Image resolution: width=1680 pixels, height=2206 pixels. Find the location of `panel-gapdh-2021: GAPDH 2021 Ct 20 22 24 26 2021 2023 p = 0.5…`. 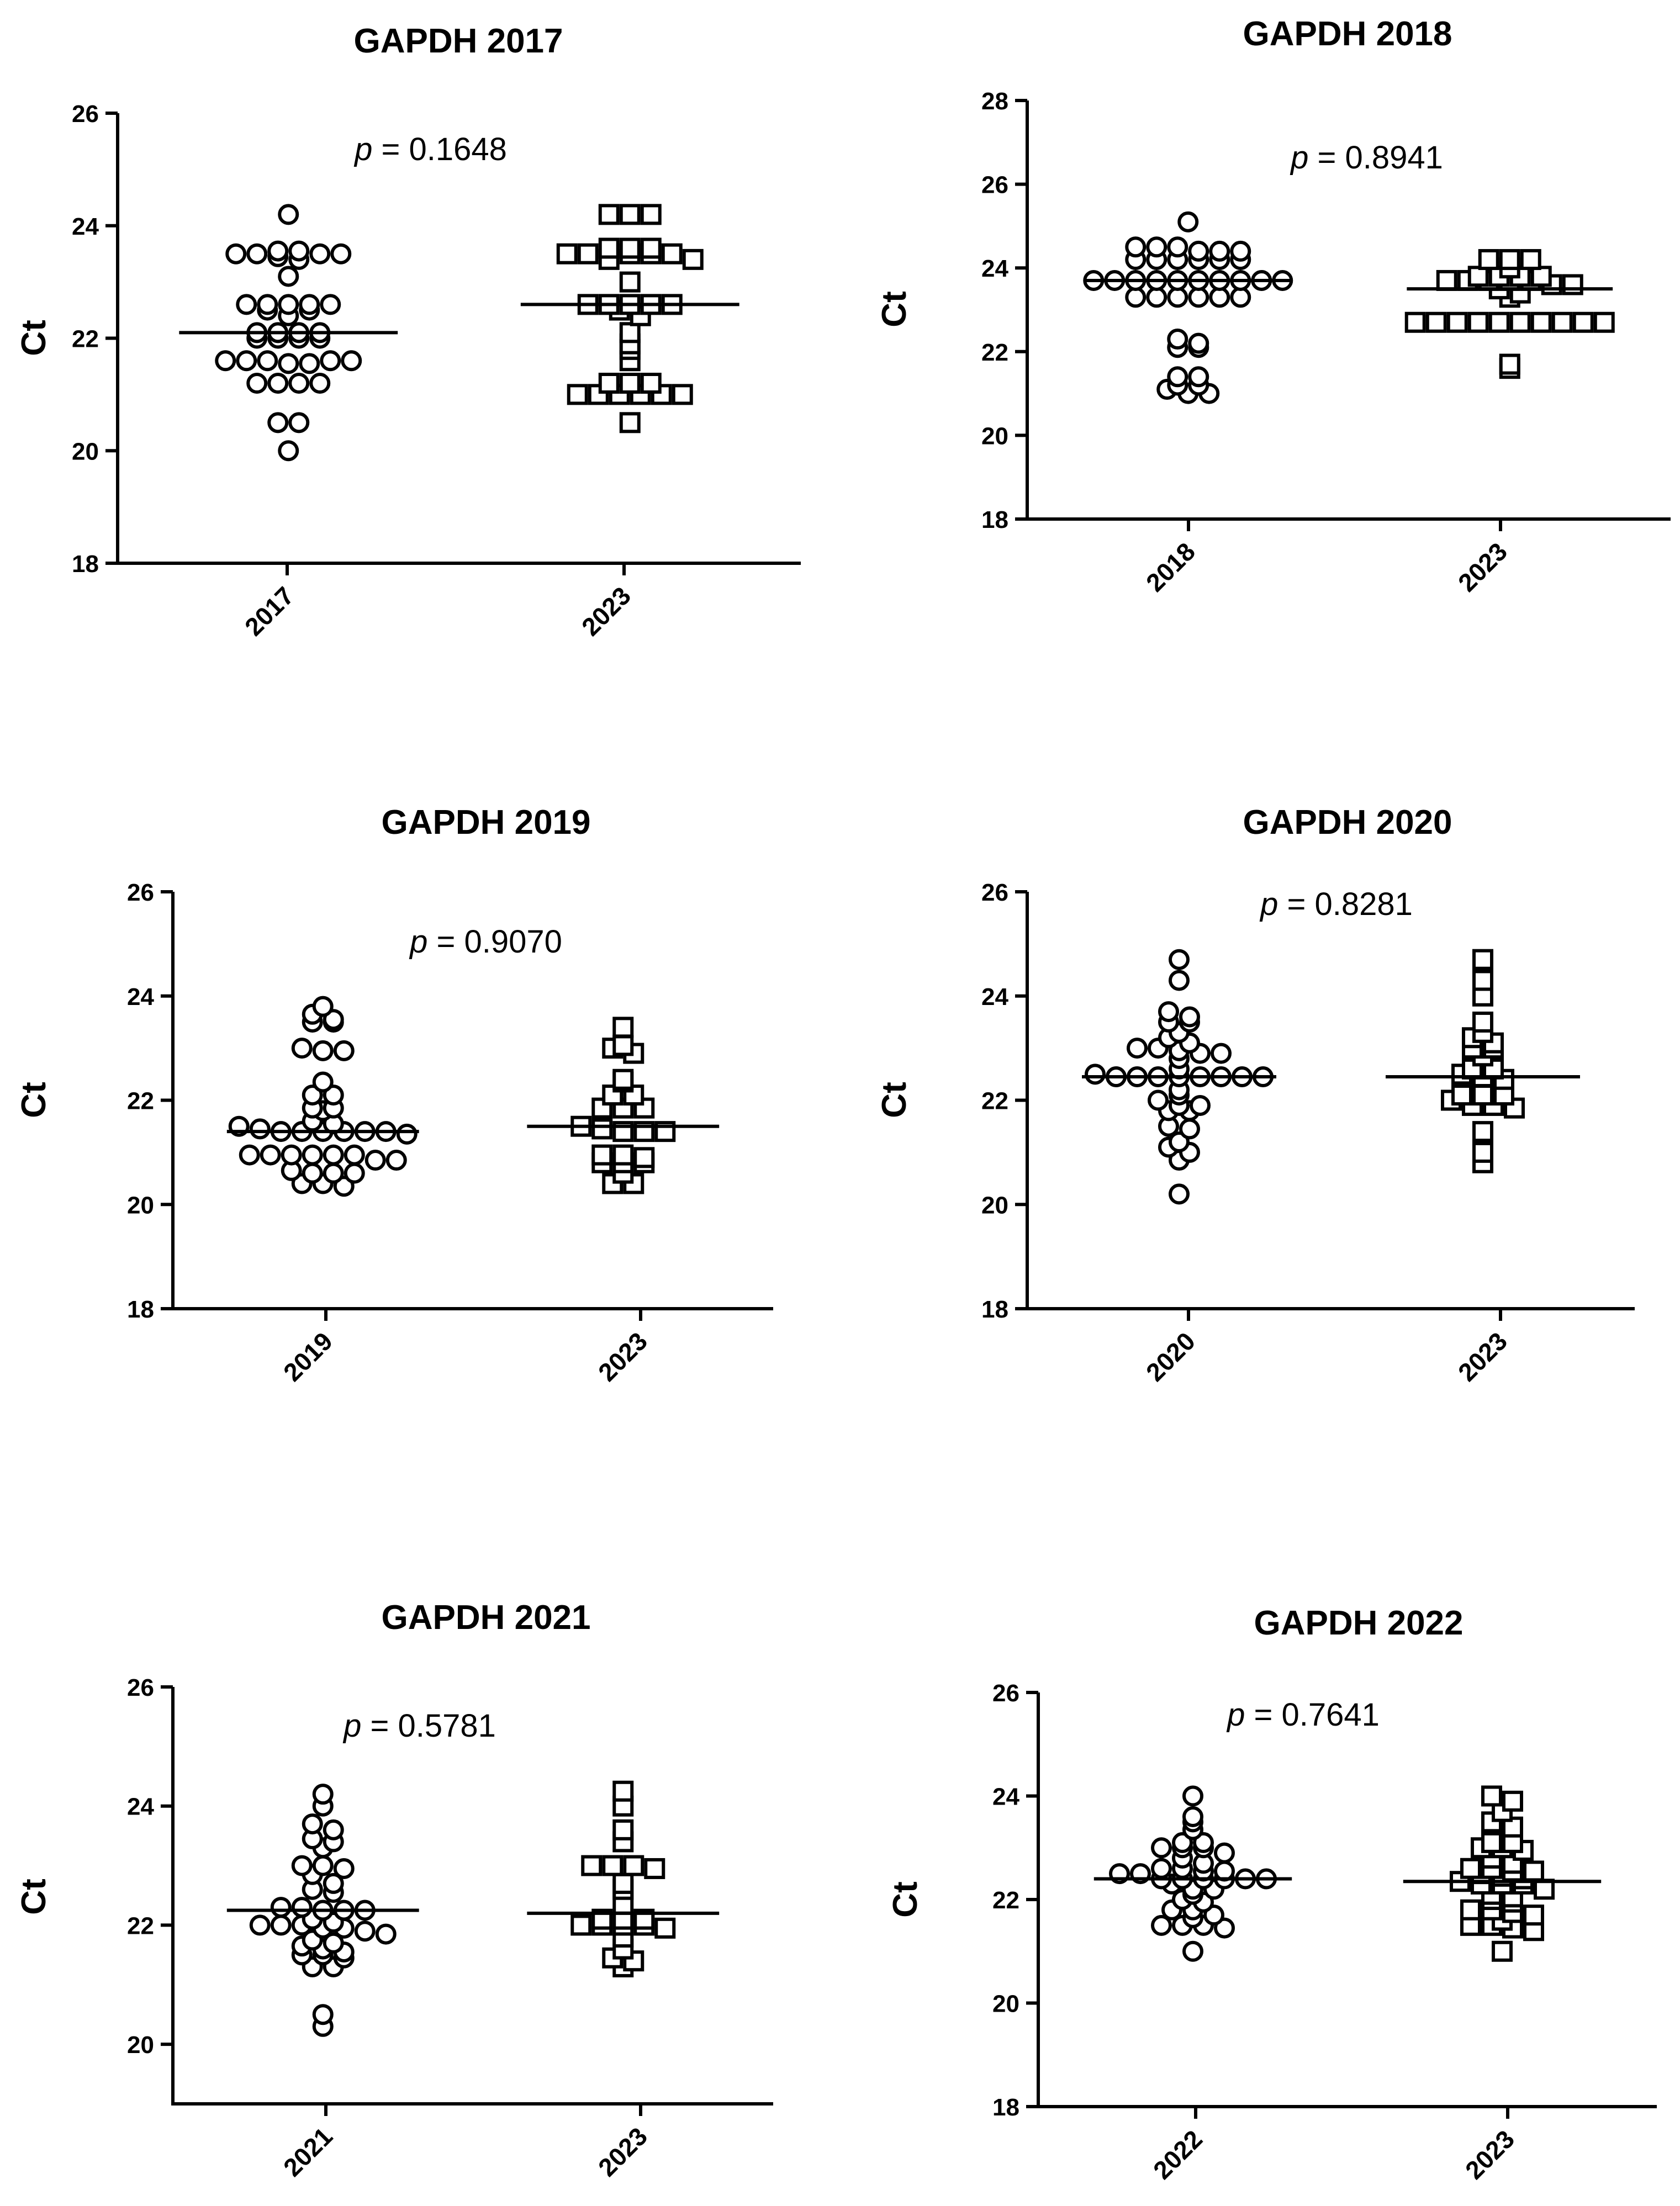

panel-gapdh-2021: GAPDH 2021 Ct 20 22 24 26 2021 2023 p = 0.5… is located at coordinates (394, 1890).